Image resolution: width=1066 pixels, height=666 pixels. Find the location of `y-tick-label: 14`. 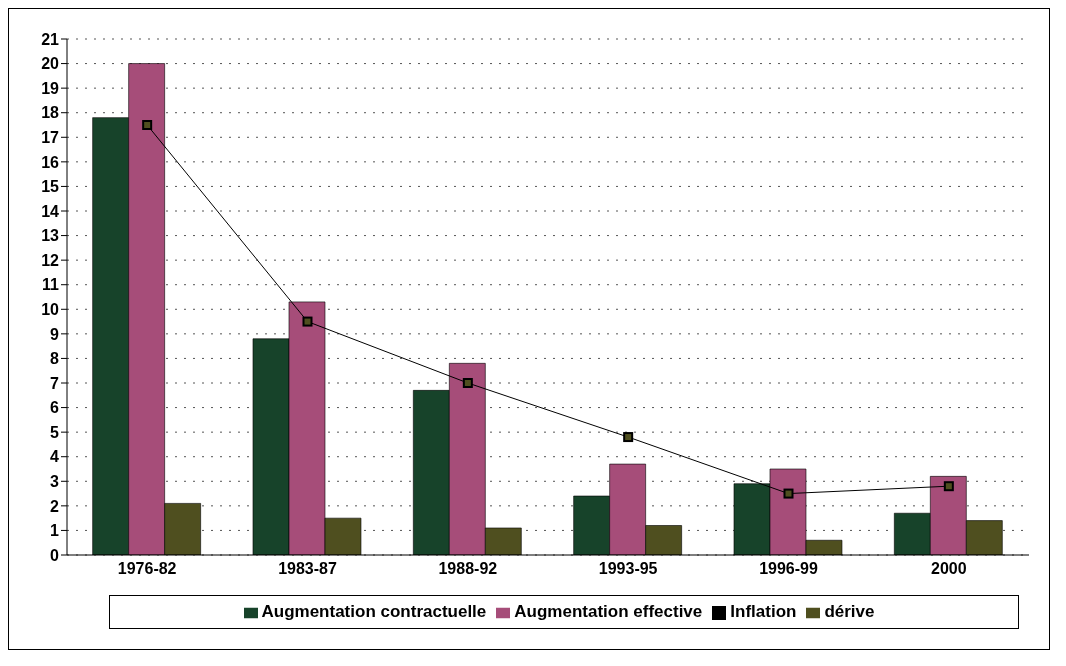

y-tick-label: 14 is located at coordinates (50, 211).